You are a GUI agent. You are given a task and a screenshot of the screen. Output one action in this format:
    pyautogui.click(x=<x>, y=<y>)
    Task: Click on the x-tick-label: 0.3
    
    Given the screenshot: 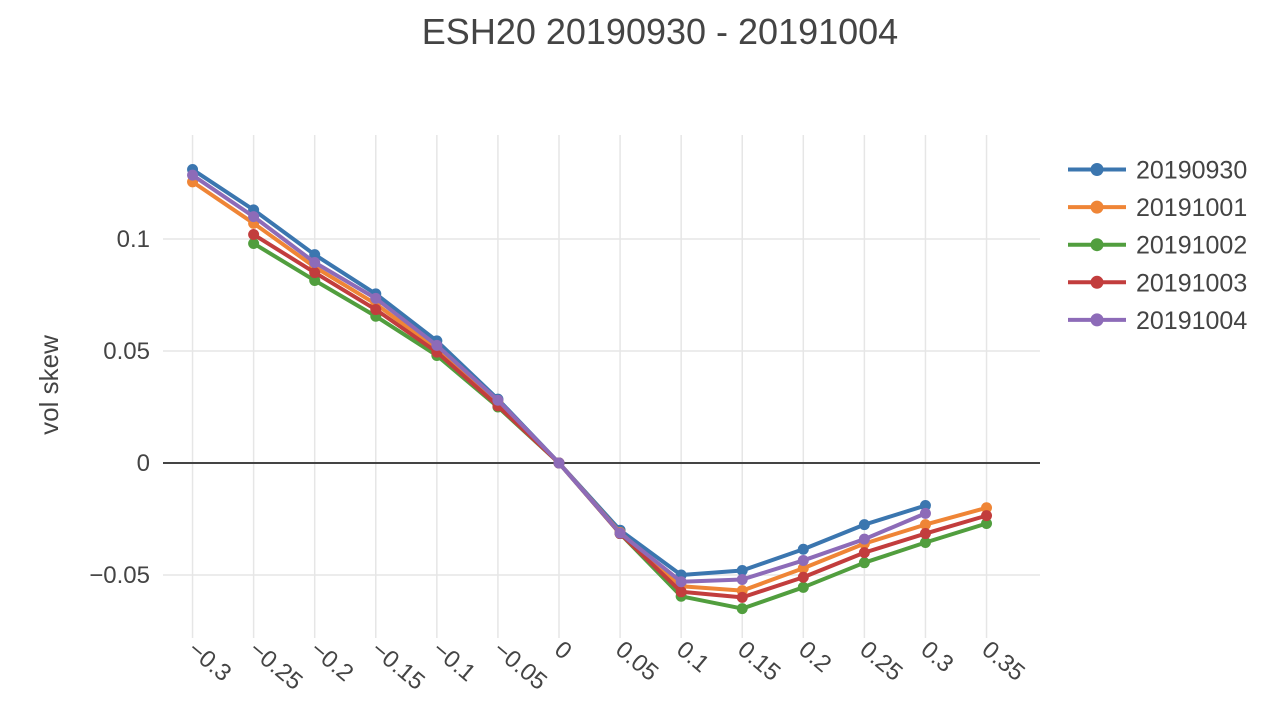 What is the action you would take?
    pyautogui.click(x=937, y=657)
    